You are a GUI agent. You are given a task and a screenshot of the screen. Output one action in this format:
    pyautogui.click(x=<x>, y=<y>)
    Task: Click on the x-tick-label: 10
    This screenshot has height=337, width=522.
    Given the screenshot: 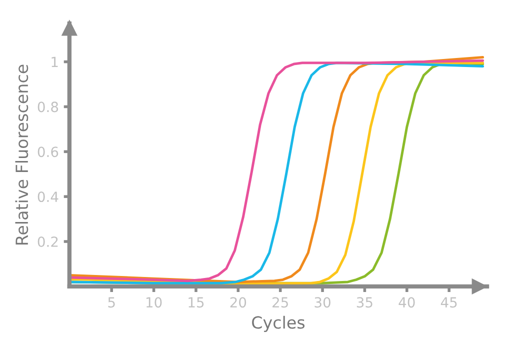 What is the action you would take?
    pyautogui.click(x=154, y=302)
    